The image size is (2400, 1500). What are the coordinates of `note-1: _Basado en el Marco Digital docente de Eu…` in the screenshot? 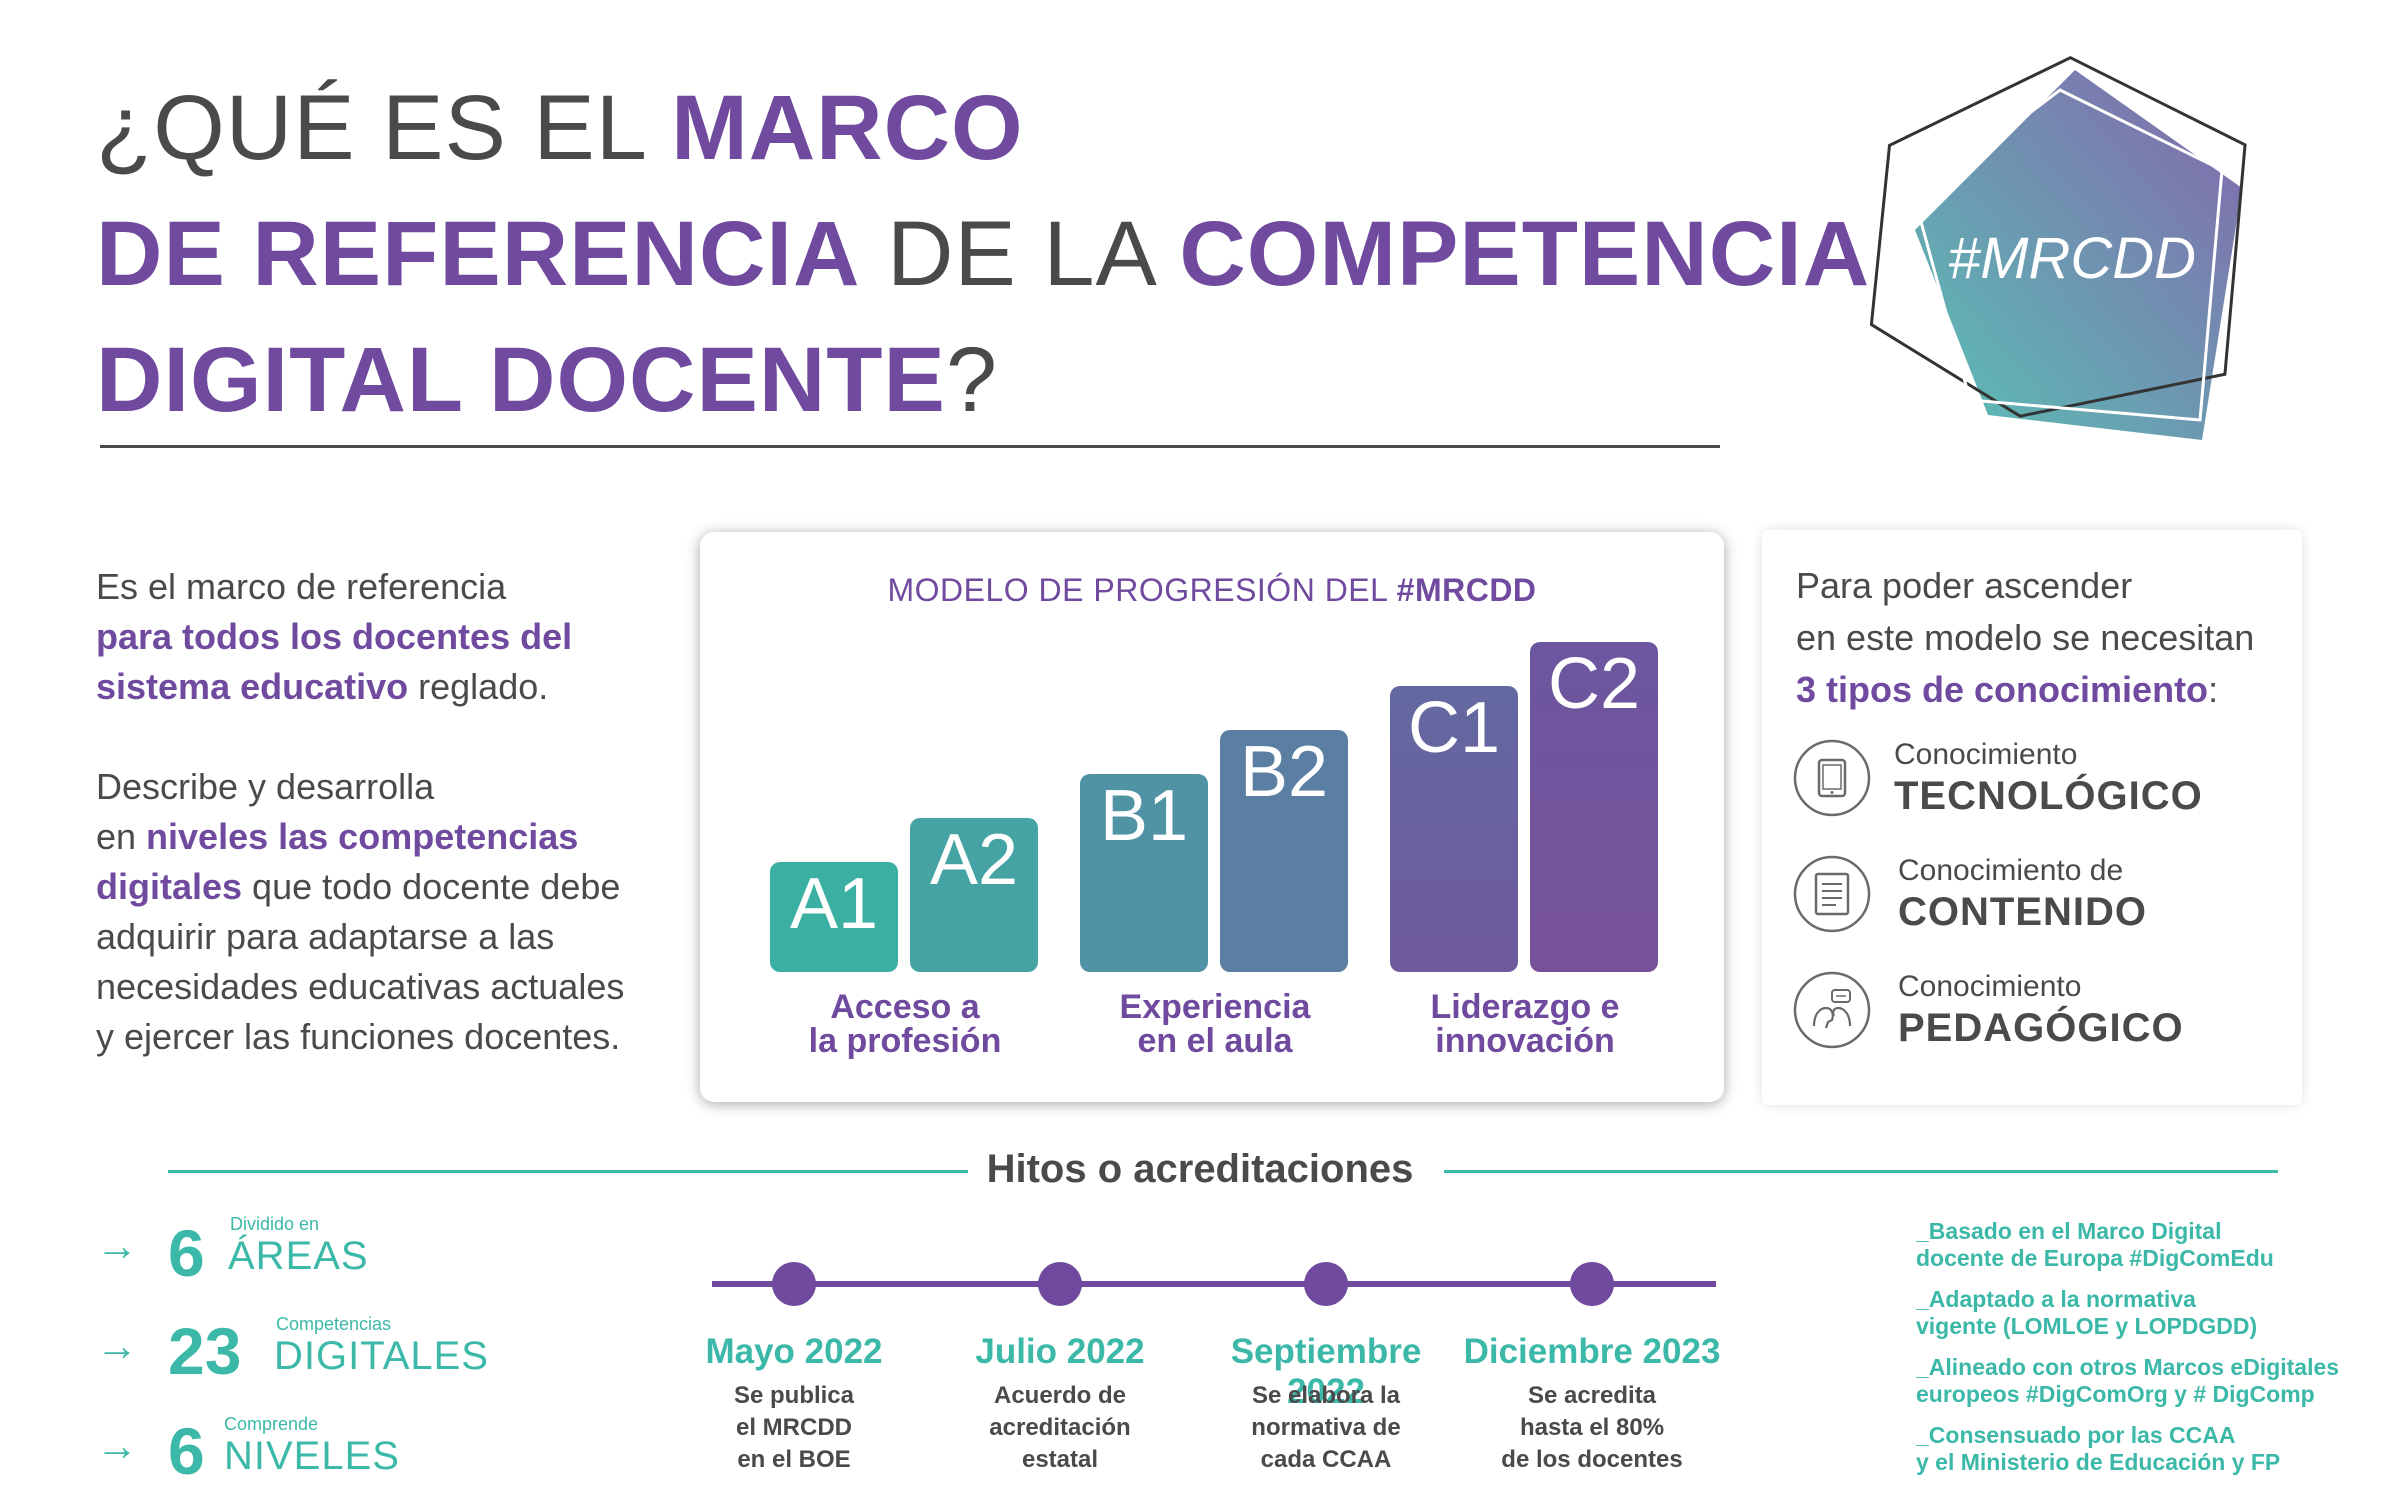 It's located at (2095, 1244).